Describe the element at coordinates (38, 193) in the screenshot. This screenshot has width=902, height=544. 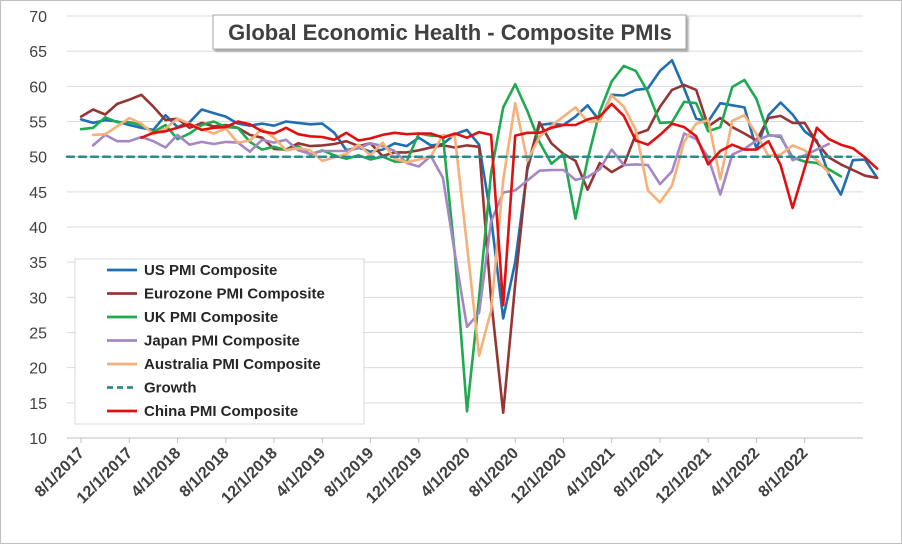
I see `y-tick-label: 45` at that location.